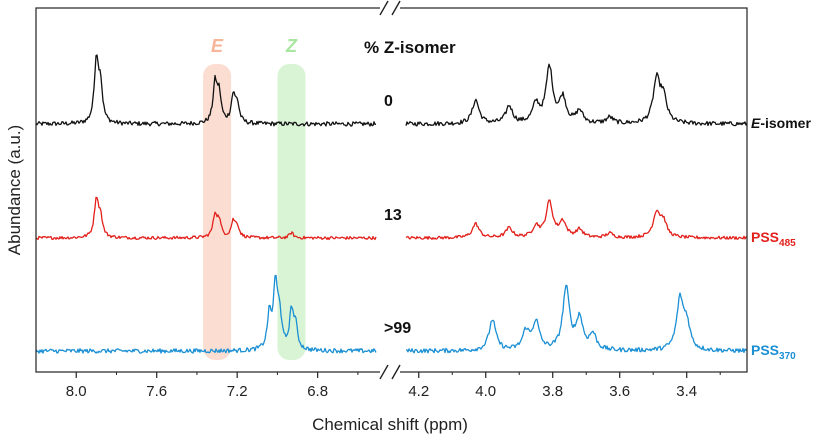 The image size is (831, 436). Describe the element at coordinates (773, 352) in the screenshot. I see `series-label-pss370: PSS370` at that location.